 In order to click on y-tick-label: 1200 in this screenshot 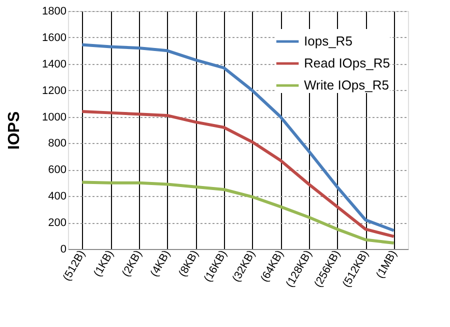, I will do `click(54, 90)`.